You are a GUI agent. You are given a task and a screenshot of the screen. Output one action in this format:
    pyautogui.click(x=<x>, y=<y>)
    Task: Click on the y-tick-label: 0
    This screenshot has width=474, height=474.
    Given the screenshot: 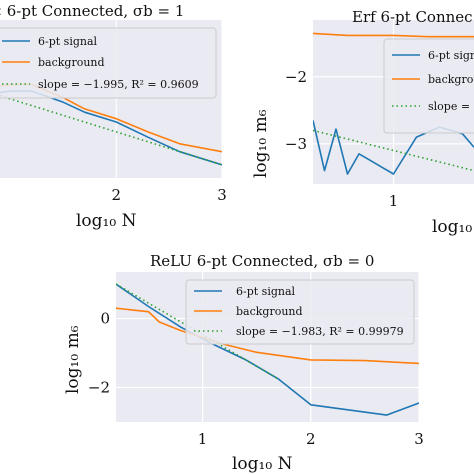 What is the action you would take?
    pyautogui.click(x=105, y=319)
    